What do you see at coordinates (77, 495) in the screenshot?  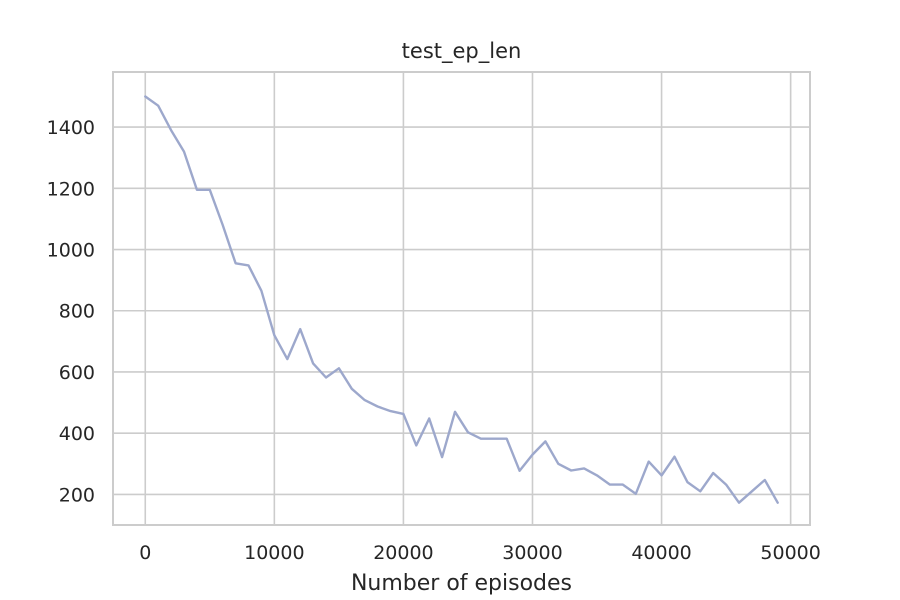 I see `y-tick-label: 200` at bounding box center [77, 495].